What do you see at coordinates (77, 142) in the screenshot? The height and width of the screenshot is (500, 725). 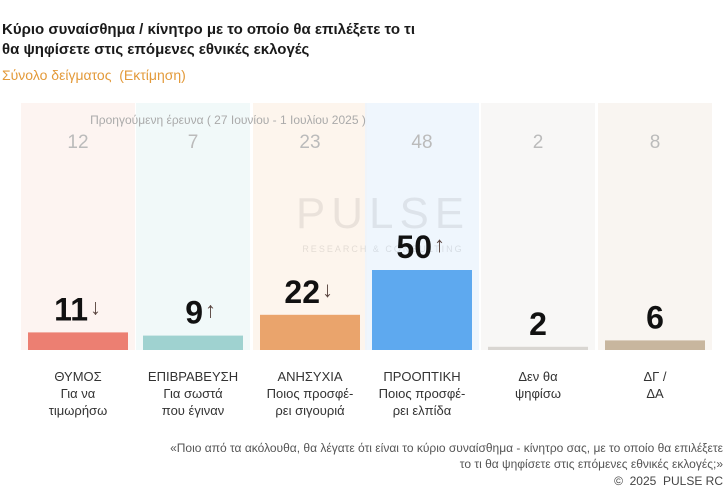 I see `previous-value: 12` at bounding box center [77, 142].